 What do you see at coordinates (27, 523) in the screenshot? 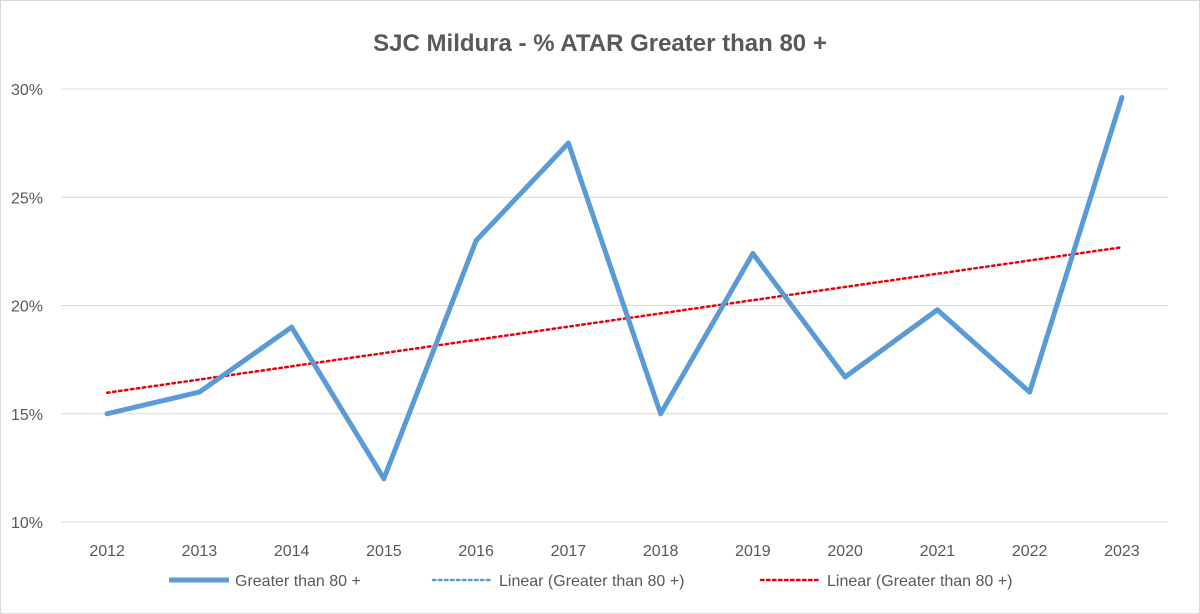
I see `y-tick-label: 10%` at bounding box center [27, 523].